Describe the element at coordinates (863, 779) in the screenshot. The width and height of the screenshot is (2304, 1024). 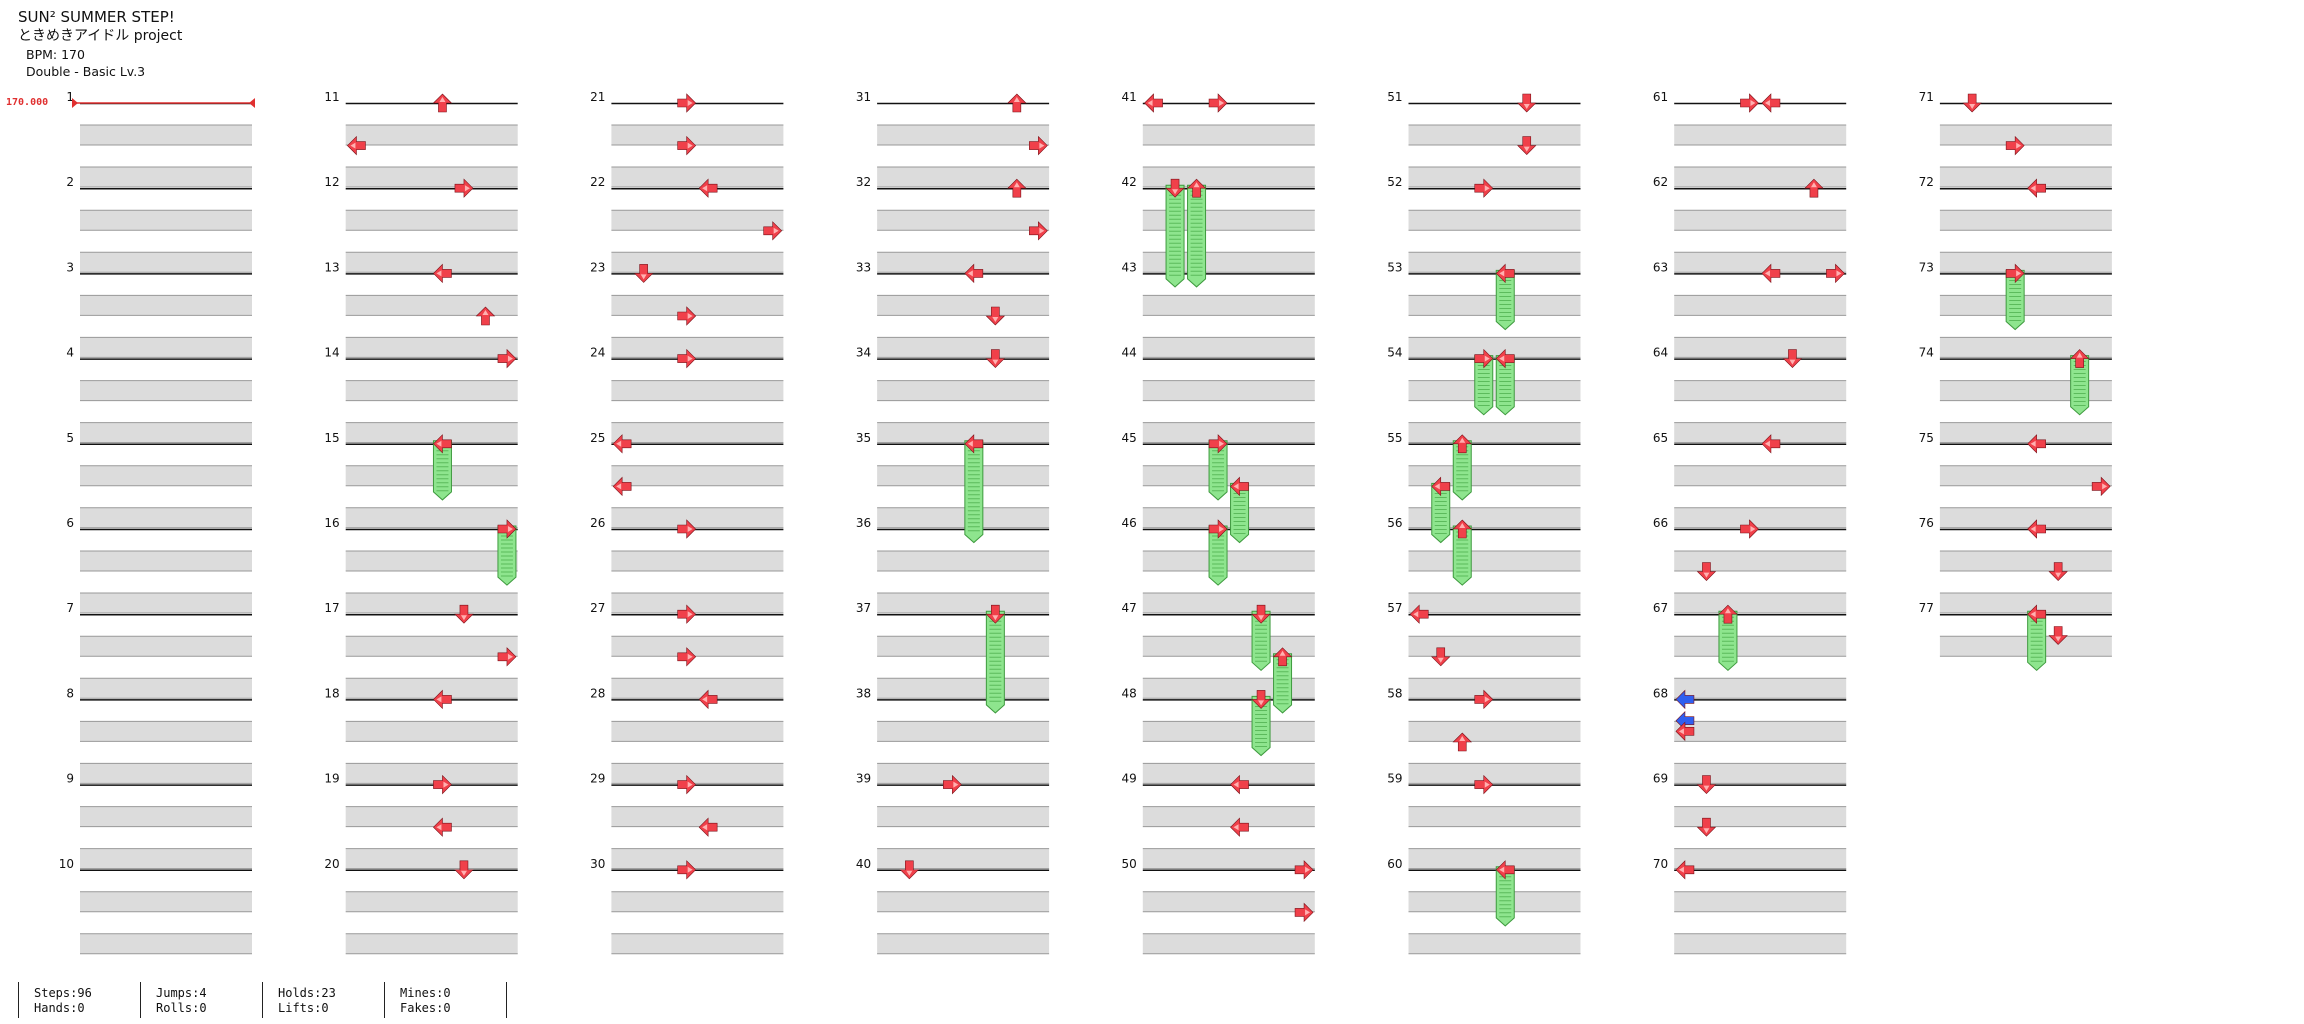
I see `measure-number: 39` at that location.